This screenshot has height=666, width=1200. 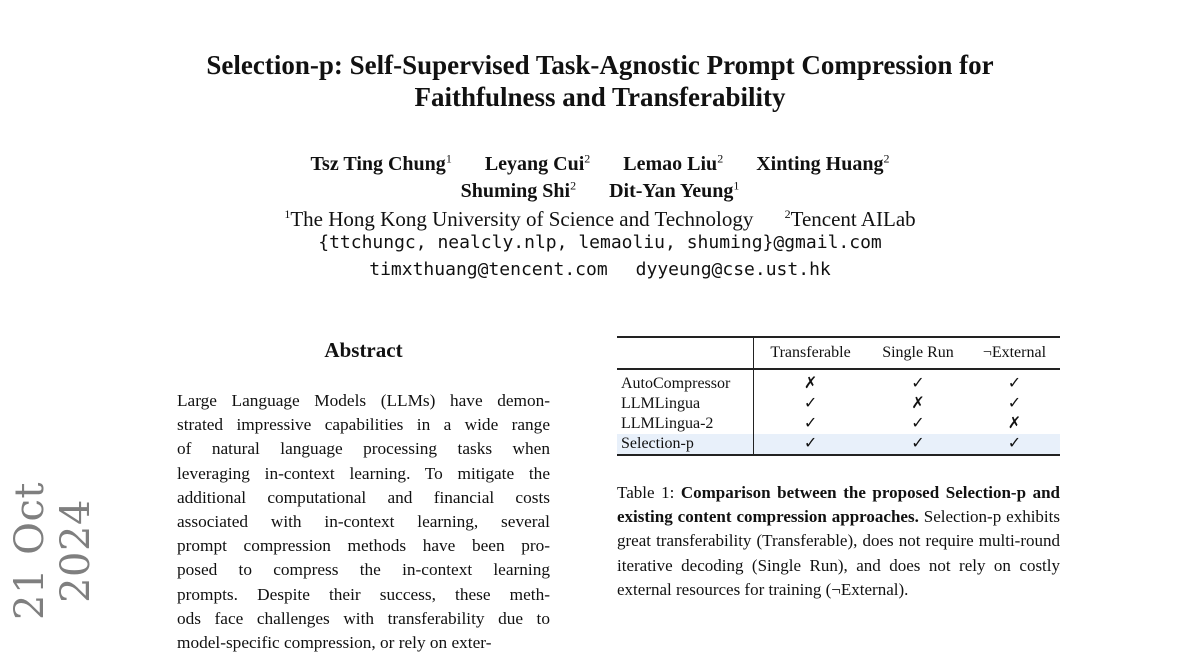 I want to click on author: Xinting Huang2, so click(x=823, y=163).